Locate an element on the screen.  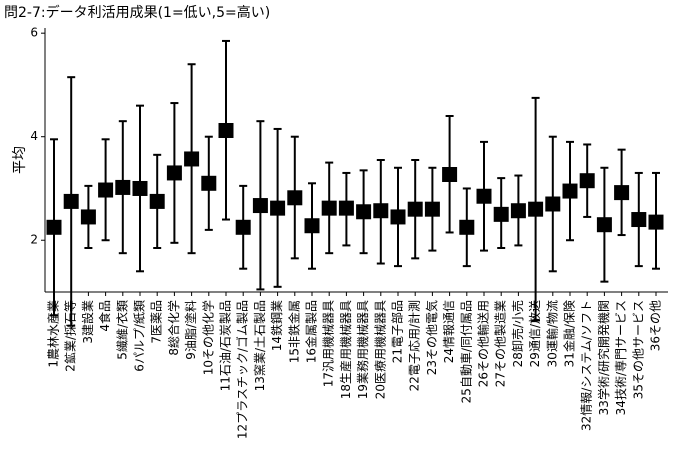
x-tick-label: 15非鉄金属 is located at coordinates (293, 331).